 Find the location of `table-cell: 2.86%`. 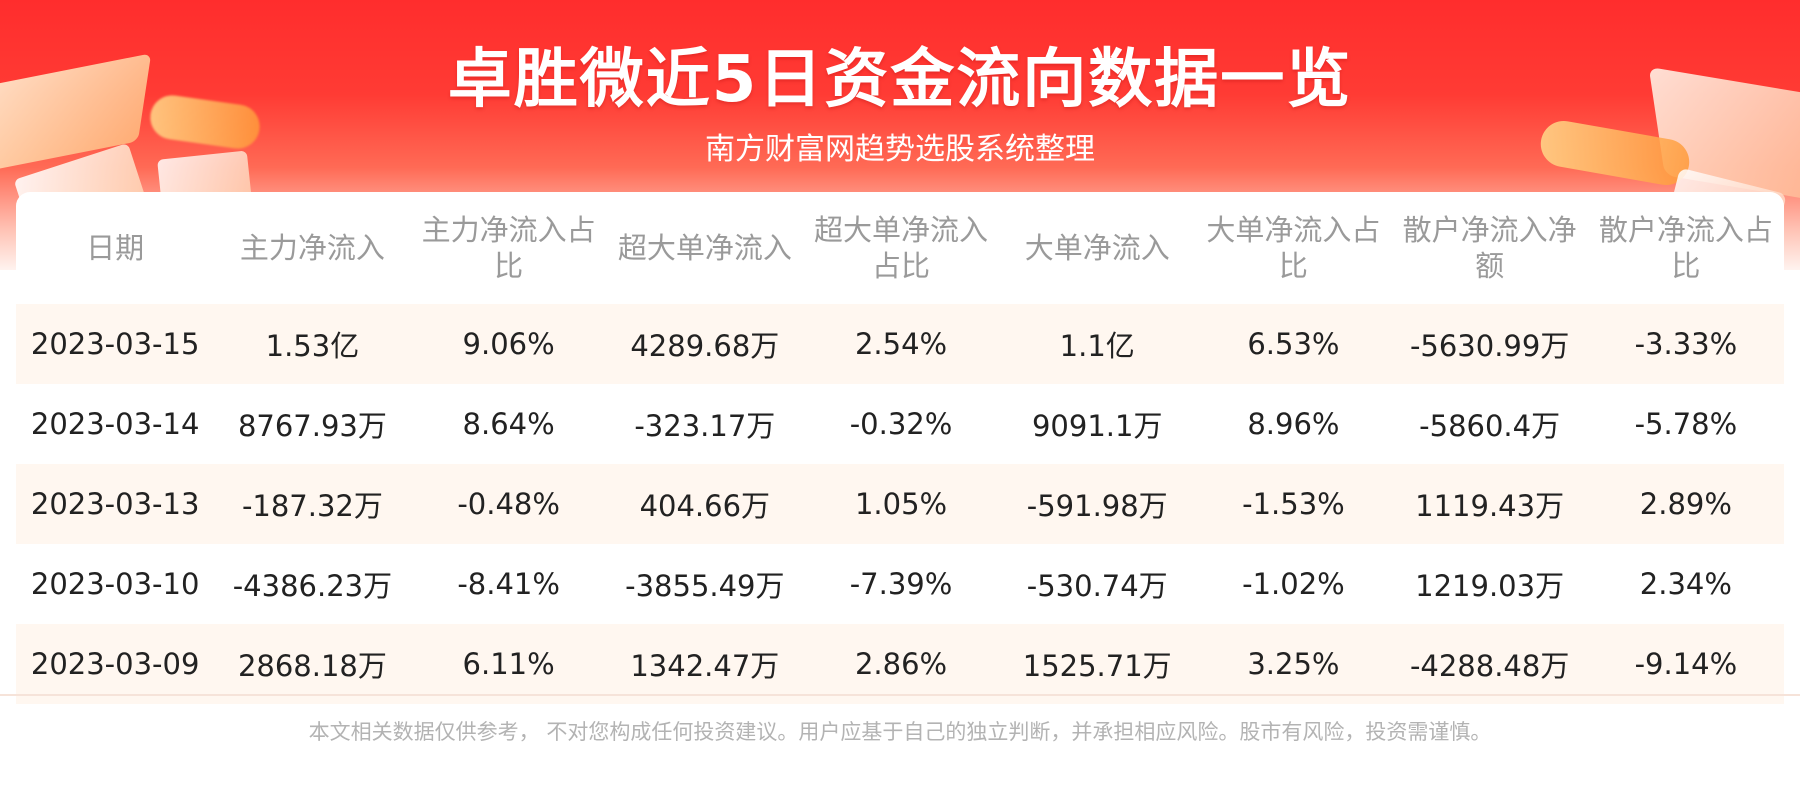

table-cell: 2.86% is located at coordinates (901, 664).